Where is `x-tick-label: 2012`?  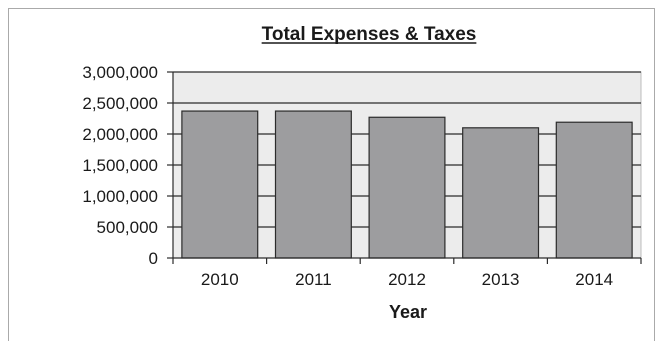 x-tick-label: 2012 is located at coordinates (407, 279).